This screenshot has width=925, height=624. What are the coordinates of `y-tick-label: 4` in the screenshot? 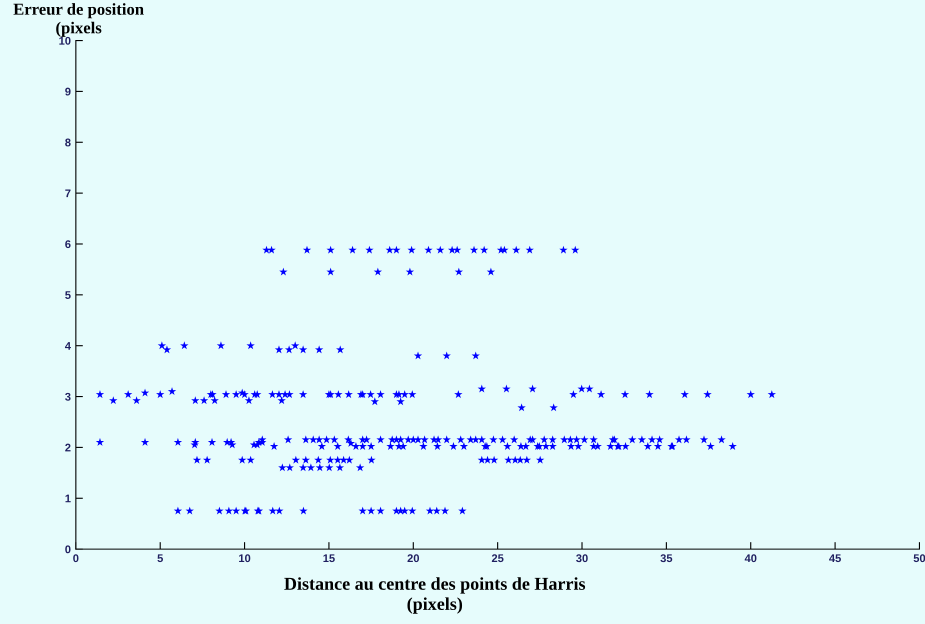 It's located at (67, 346).